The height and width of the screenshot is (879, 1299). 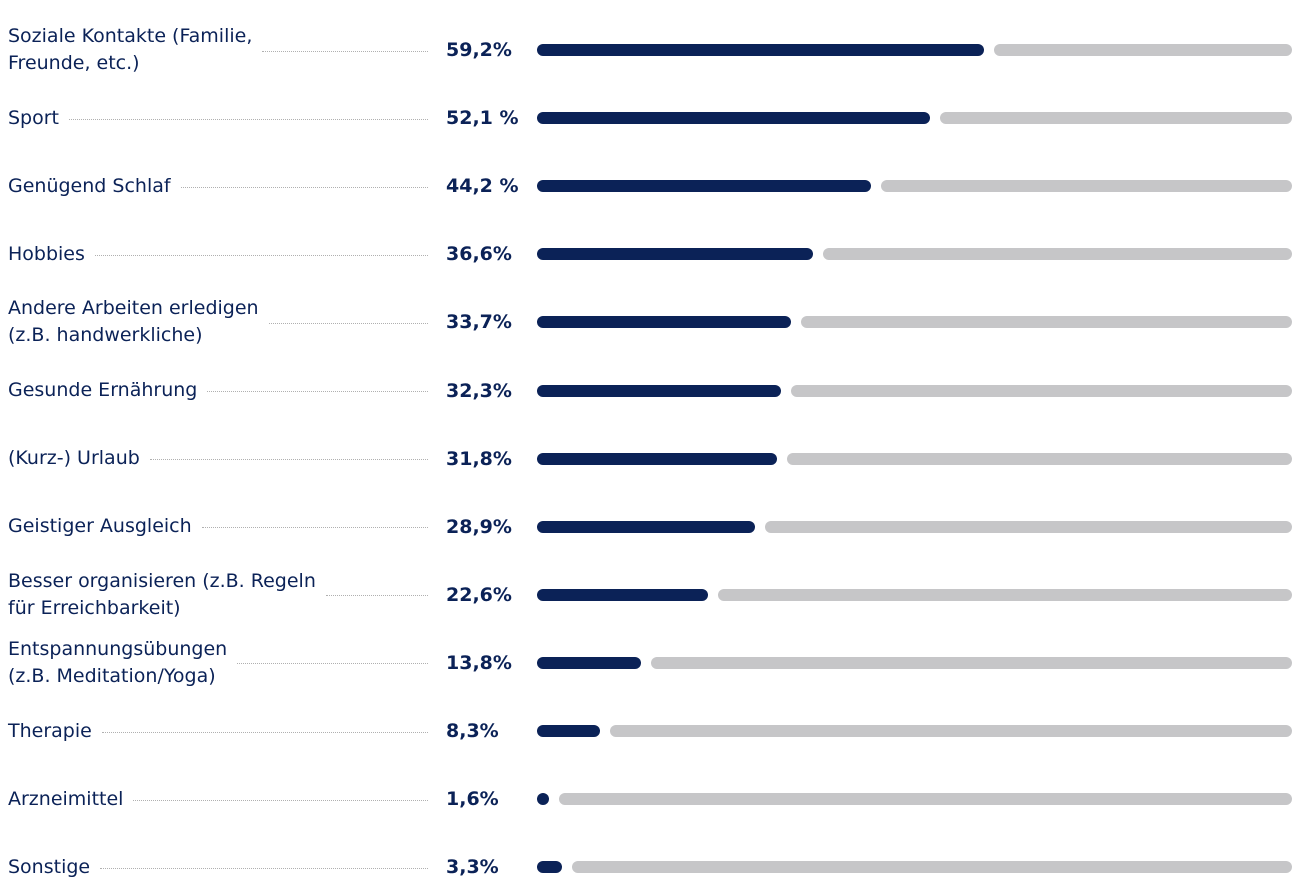 I want to click on category-text: Geistiger Ausgleich, so click(x=100, y=526).